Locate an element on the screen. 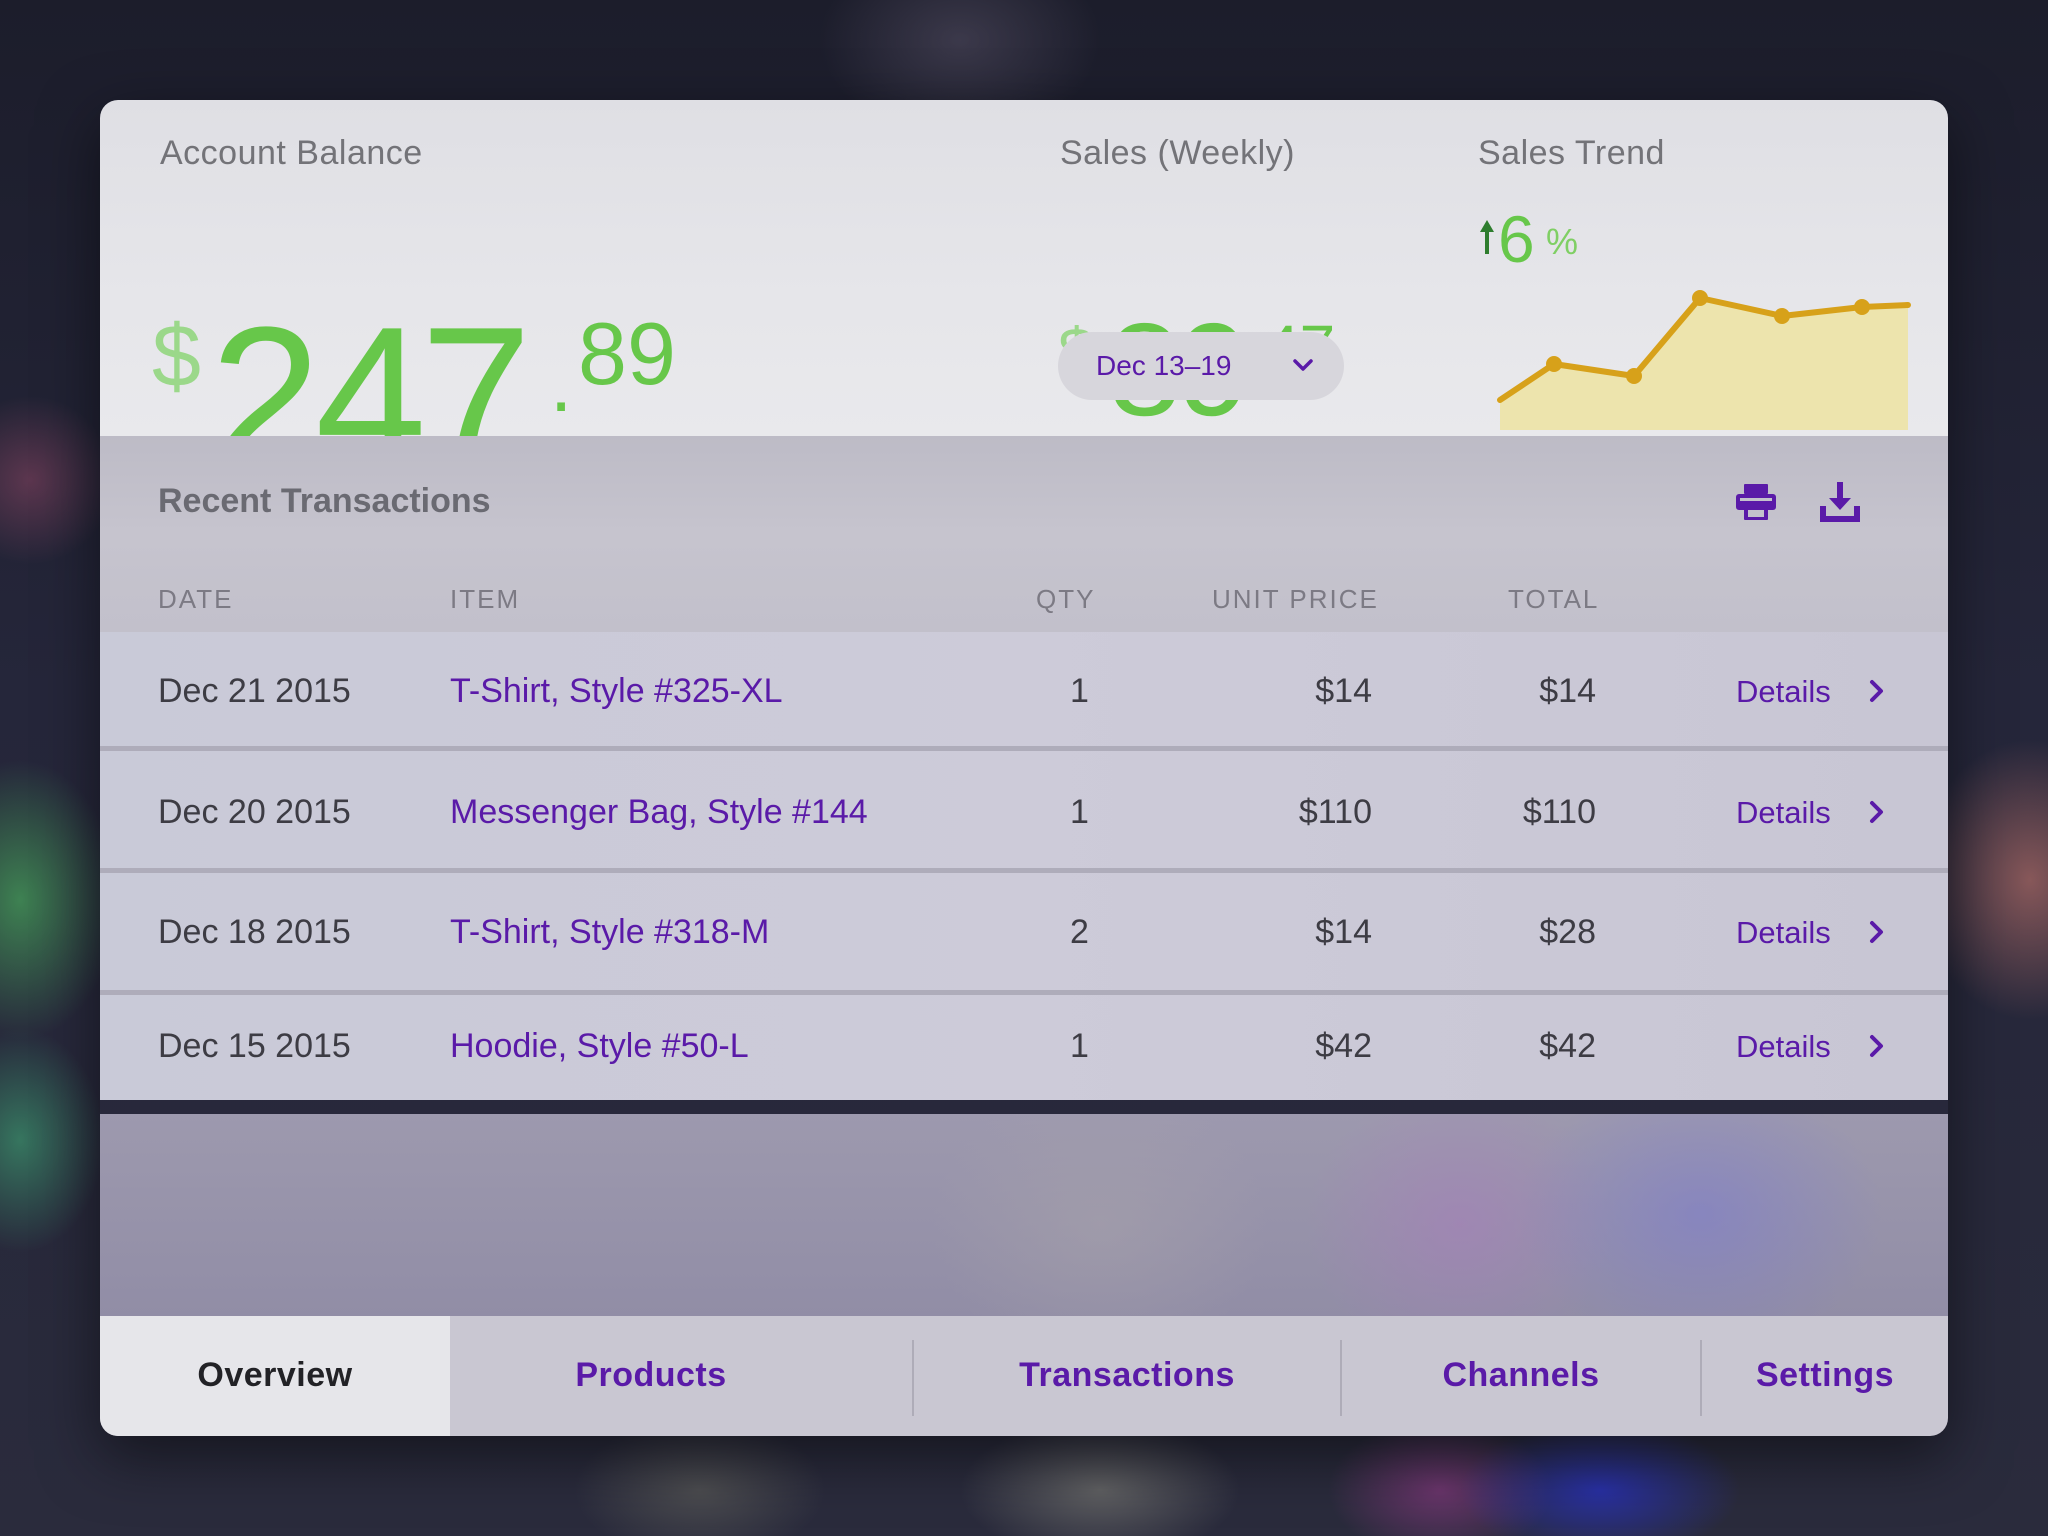 The width and height of the screenshot is (2048, 1536). tab-products: Products is located at coordinates (681, 1376).